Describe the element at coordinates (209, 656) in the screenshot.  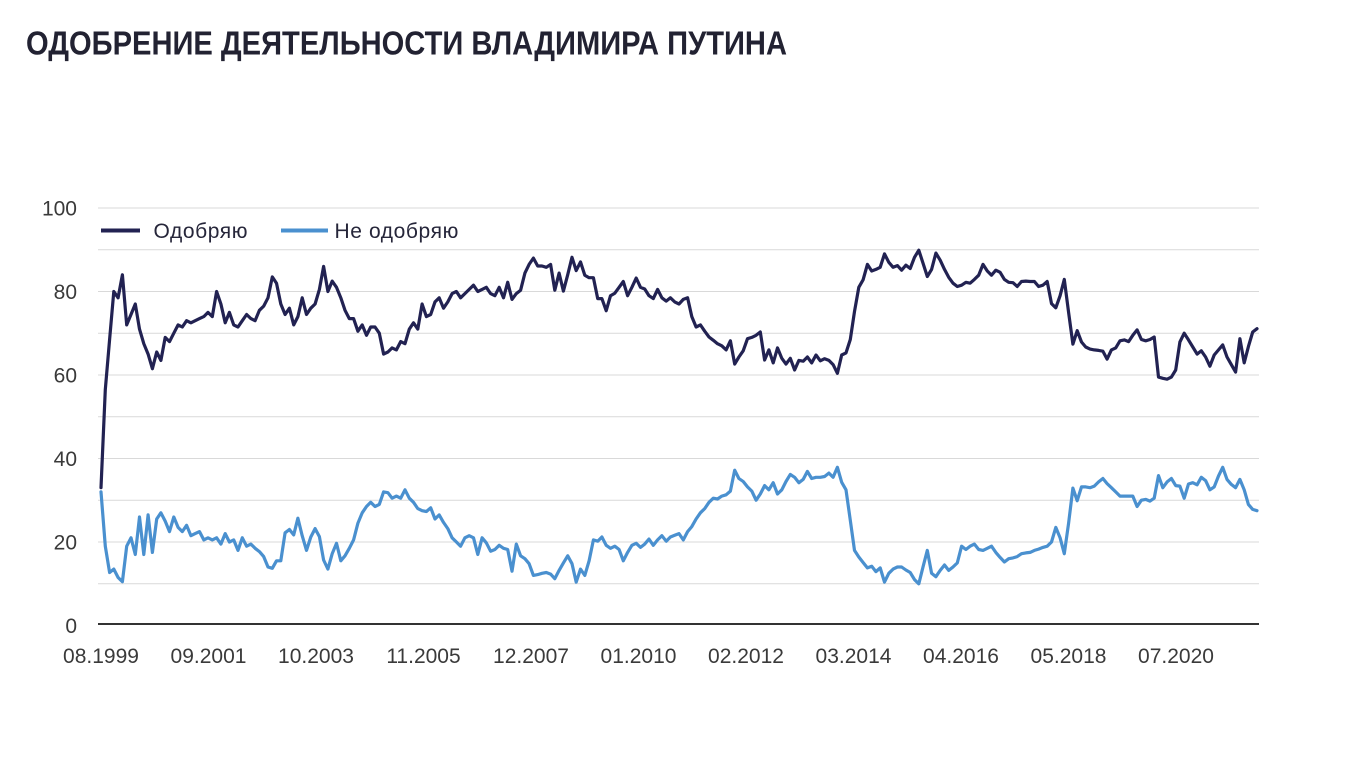
I see `svg-text: 09.2001` at that location.